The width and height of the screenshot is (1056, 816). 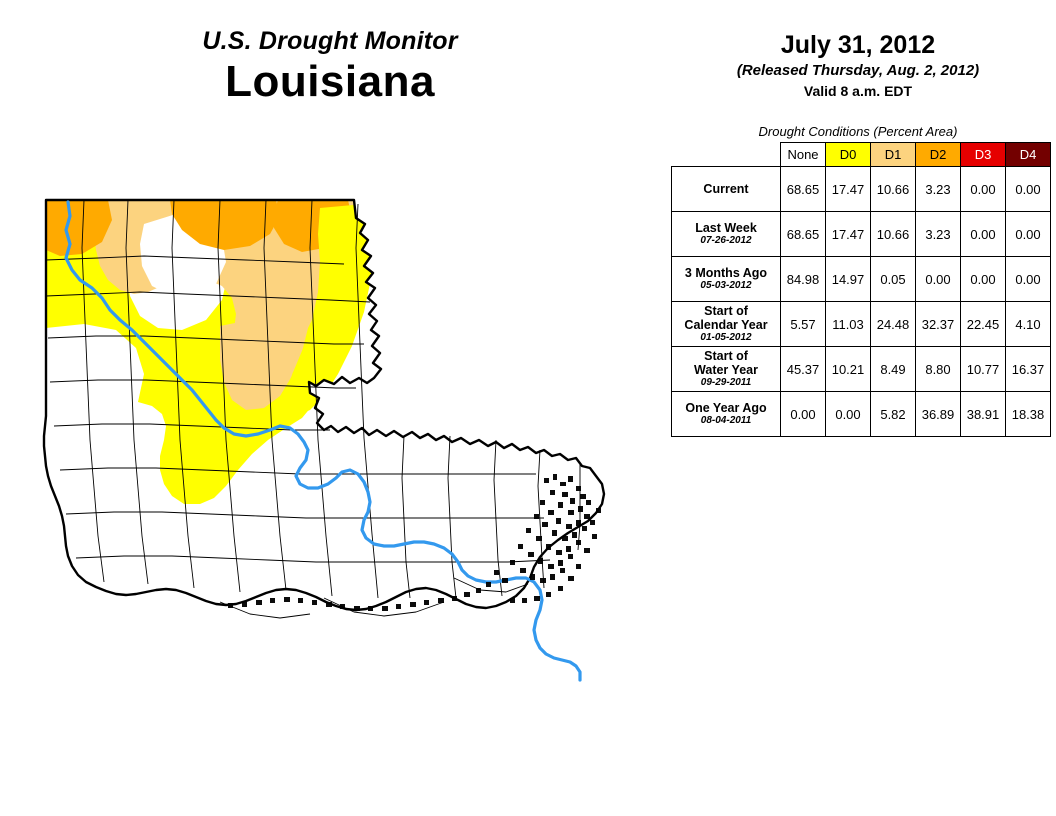 What do you see at coordinates (803, 369) in the screenshot?
I see `cell-4-0: 45.37` at bounding box center [803, 369].